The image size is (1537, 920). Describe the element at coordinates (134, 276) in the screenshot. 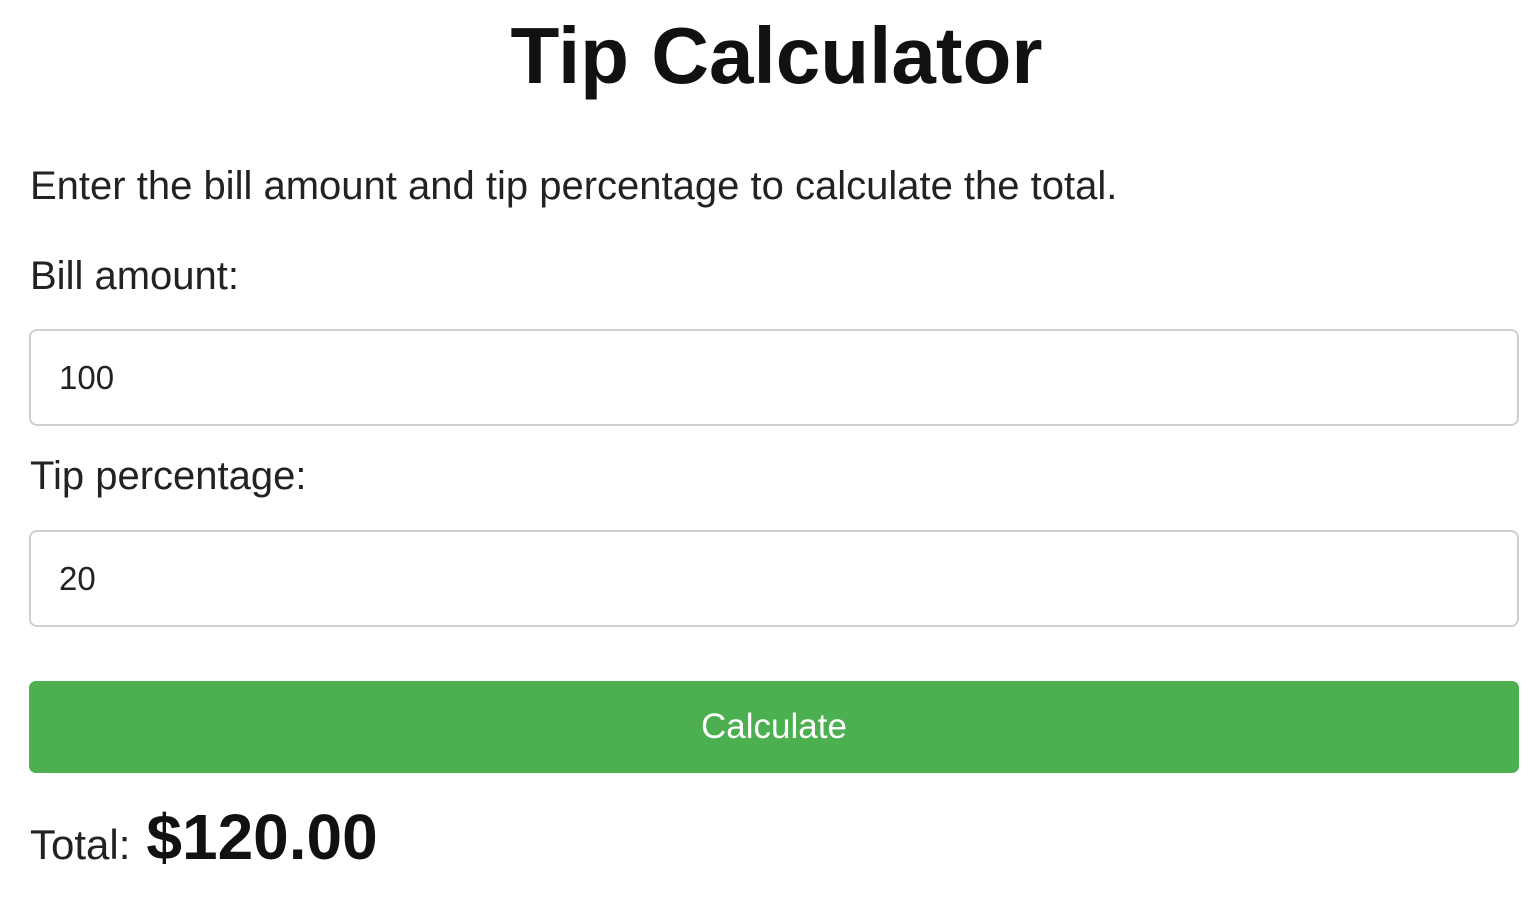

I see `bill-amount-label: Bill amount:` at that location.